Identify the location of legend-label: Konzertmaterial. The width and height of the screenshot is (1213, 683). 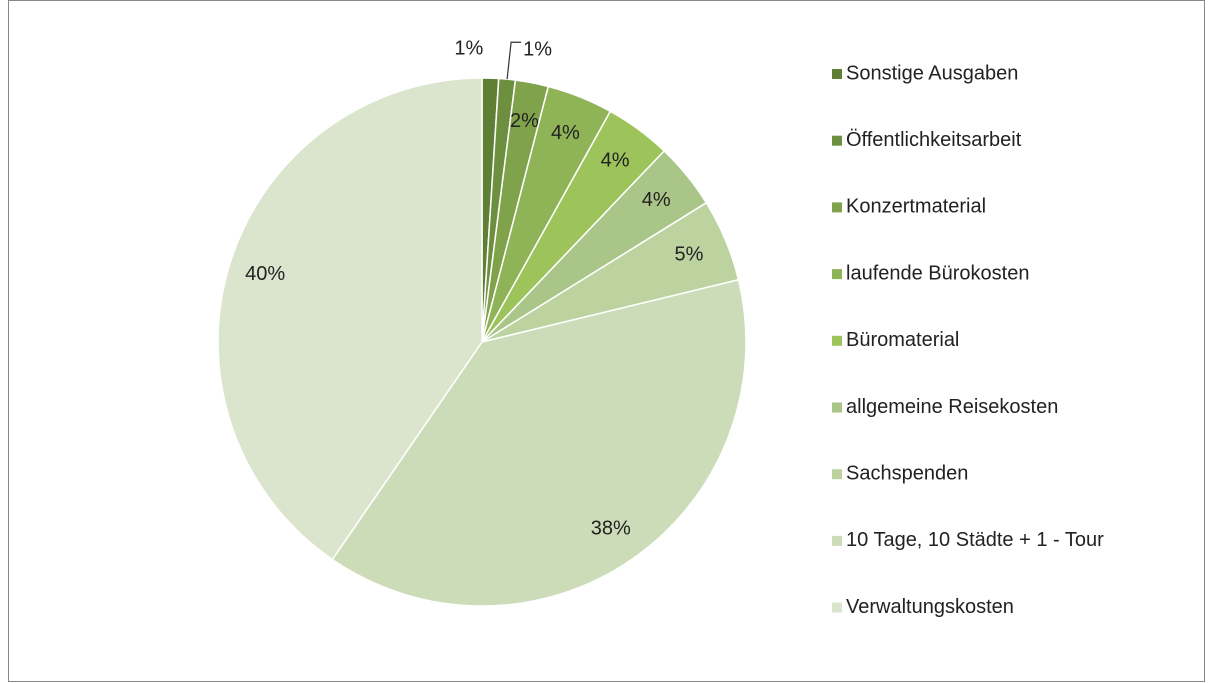
(916, 207).